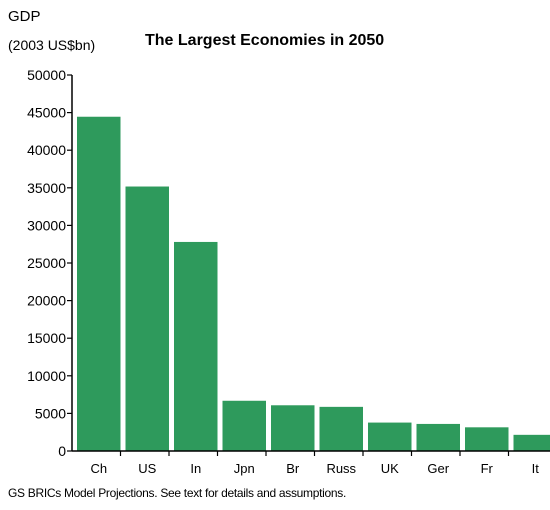 The image size is (550, 510). What do you see at coordinates (50, 413) in the screenshot?
I see `y-tick-label: 5000` at bounding box center [50, 413].